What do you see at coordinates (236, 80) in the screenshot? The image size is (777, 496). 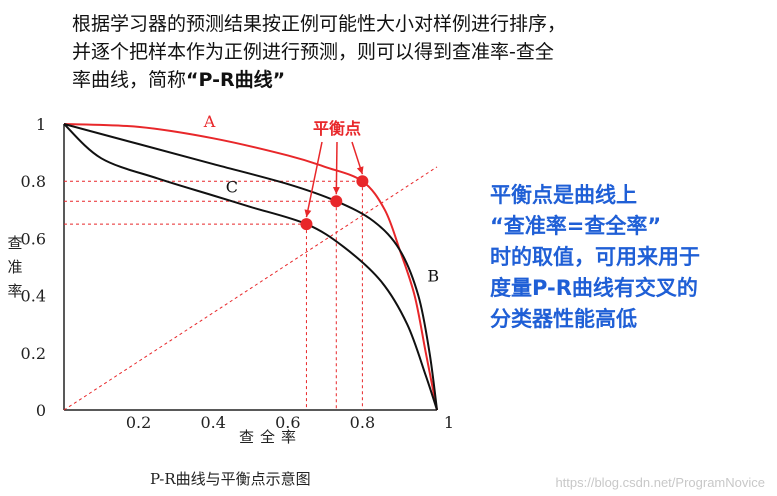 I see `pr-curve-term: “P-R曲线”` at bounding box center [236, 80].